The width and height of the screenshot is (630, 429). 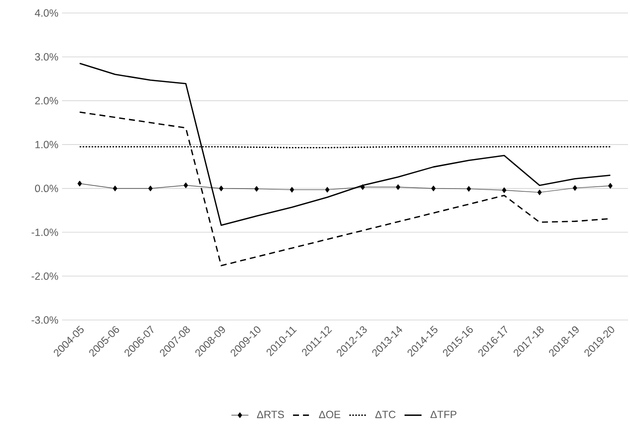 I want to click on y-tick-label: -3.0%, so click(x=45, y=320).